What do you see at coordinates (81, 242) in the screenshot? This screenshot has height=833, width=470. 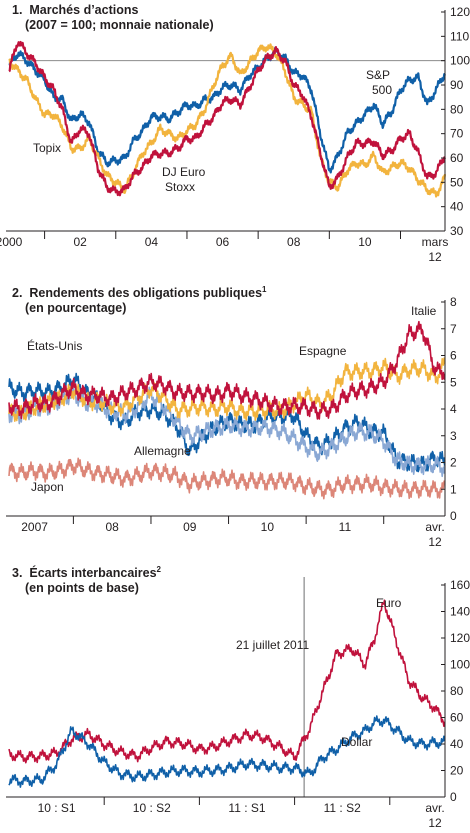 I see `x-tick-label-02: 02` at bounding box center [81, 242].